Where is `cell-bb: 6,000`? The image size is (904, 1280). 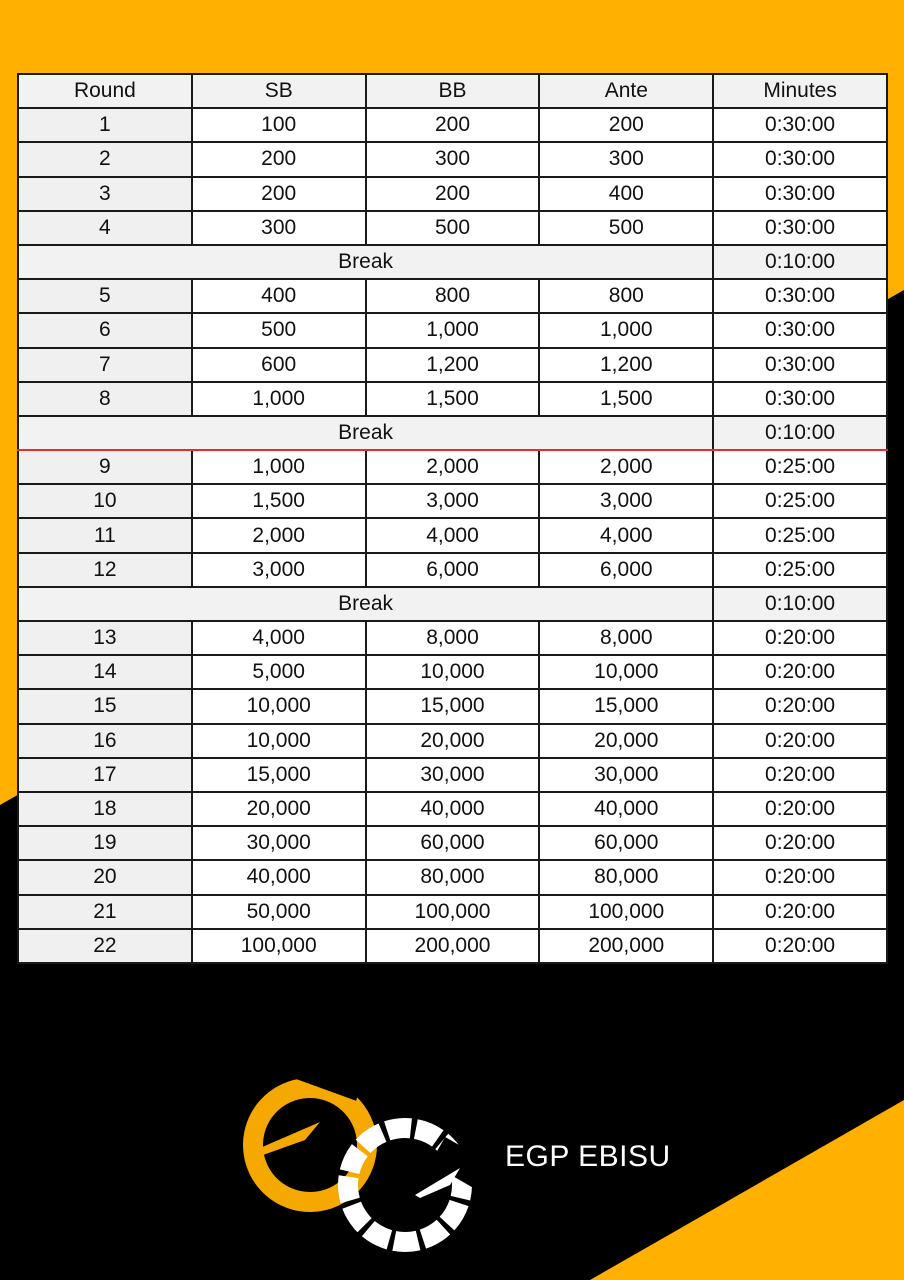 cell-bb: 6,000 is located at coordinates (452, 569).